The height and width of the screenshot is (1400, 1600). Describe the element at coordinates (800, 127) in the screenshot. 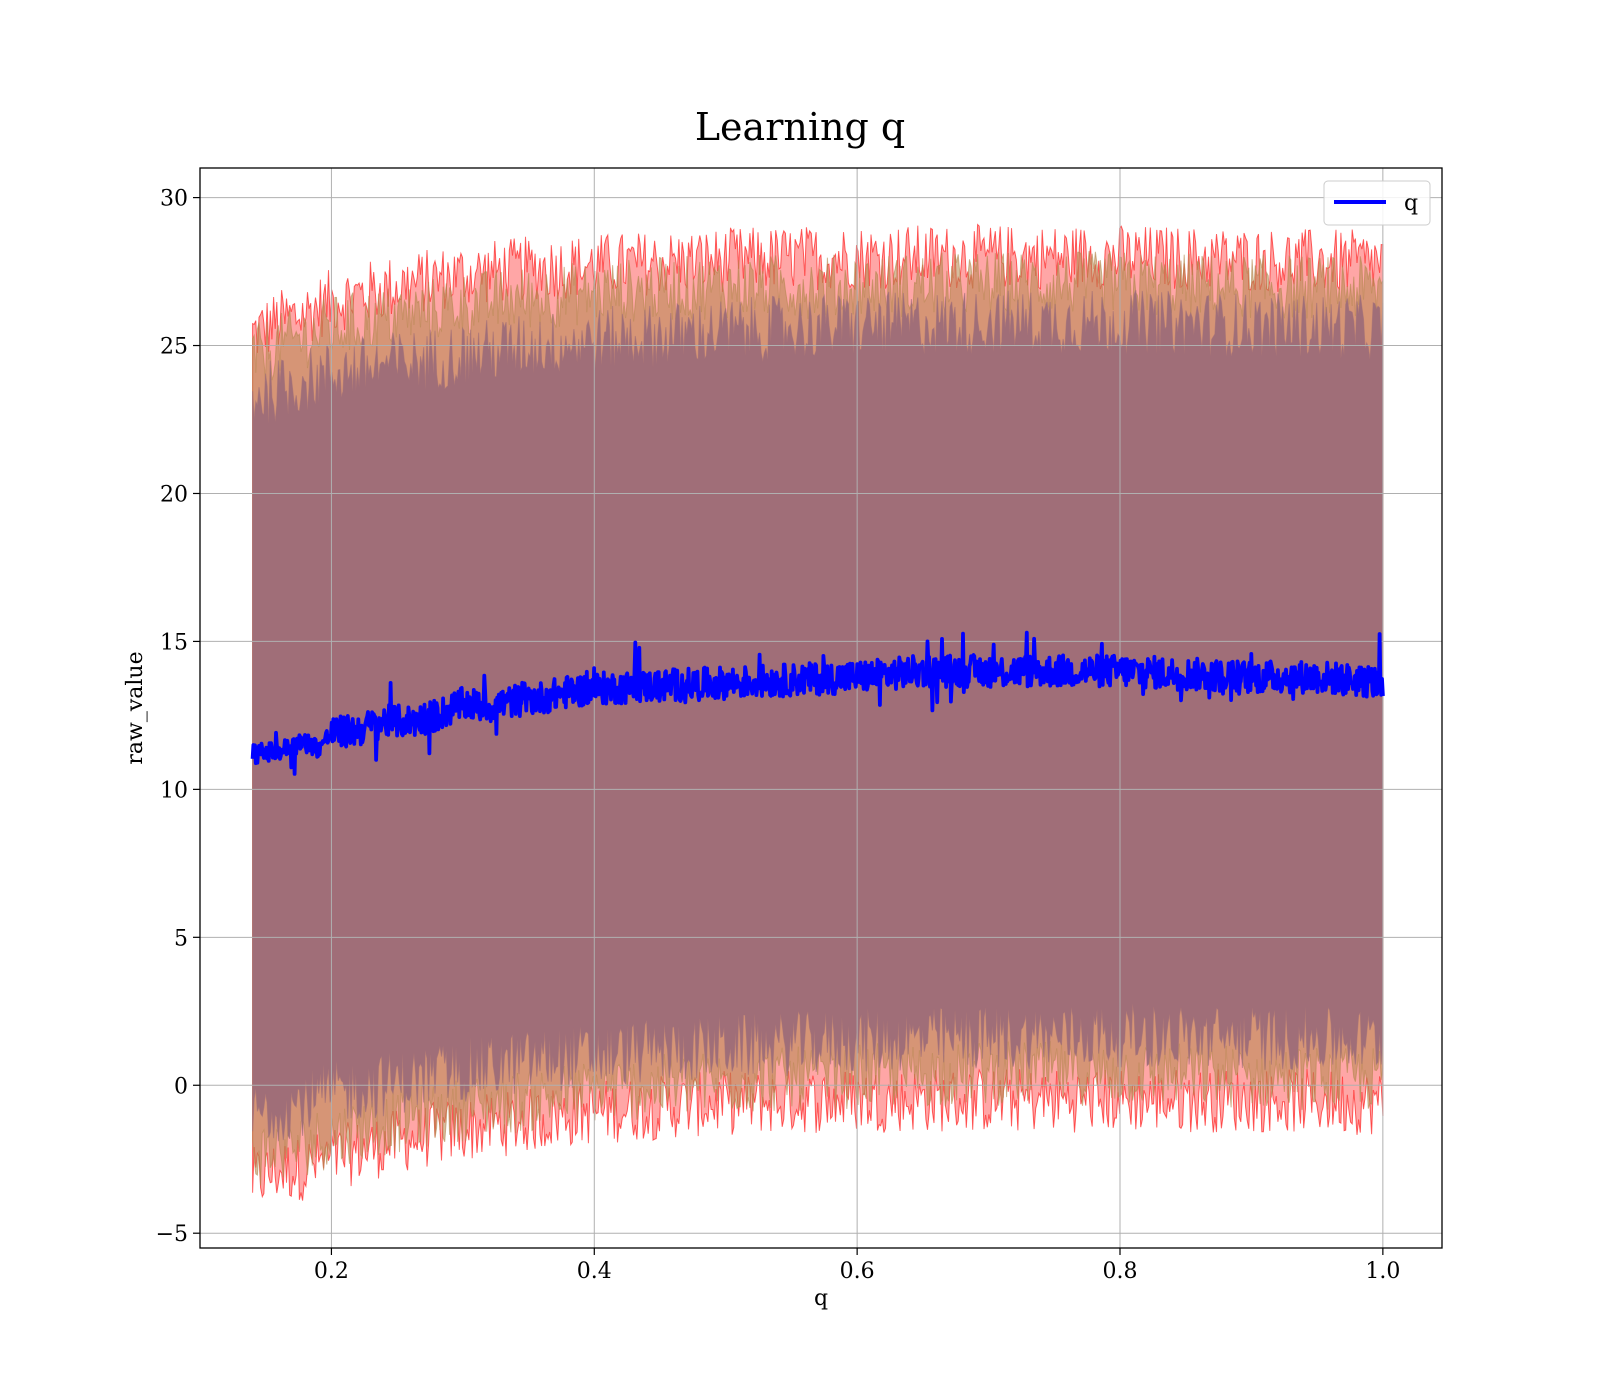

I see `chart-title: Learning q` at that location.